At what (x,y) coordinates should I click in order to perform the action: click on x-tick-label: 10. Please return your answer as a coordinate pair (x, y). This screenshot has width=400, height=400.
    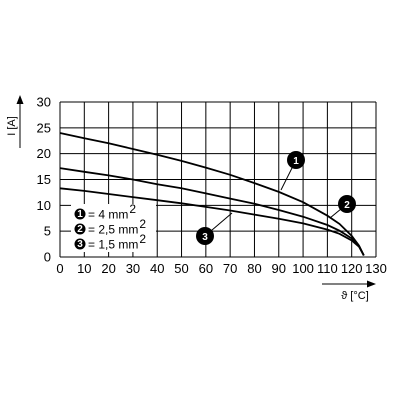
    Looking at the image, I should click on (84, 268).